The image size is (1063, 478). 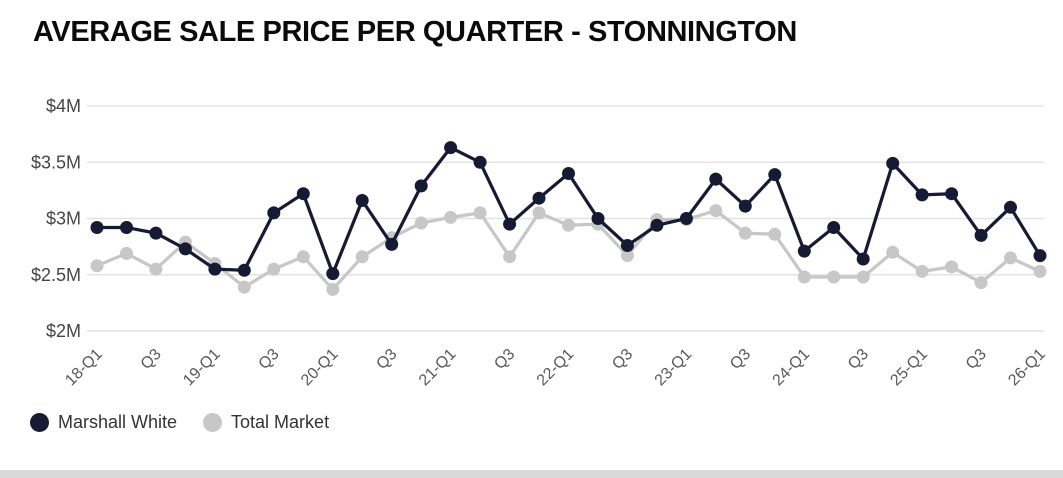 What do you see at coordinates (202, 368) in the screenshot?
I see `x-axis-tick-label: 19-Q1` at bounding box center [202, 368].